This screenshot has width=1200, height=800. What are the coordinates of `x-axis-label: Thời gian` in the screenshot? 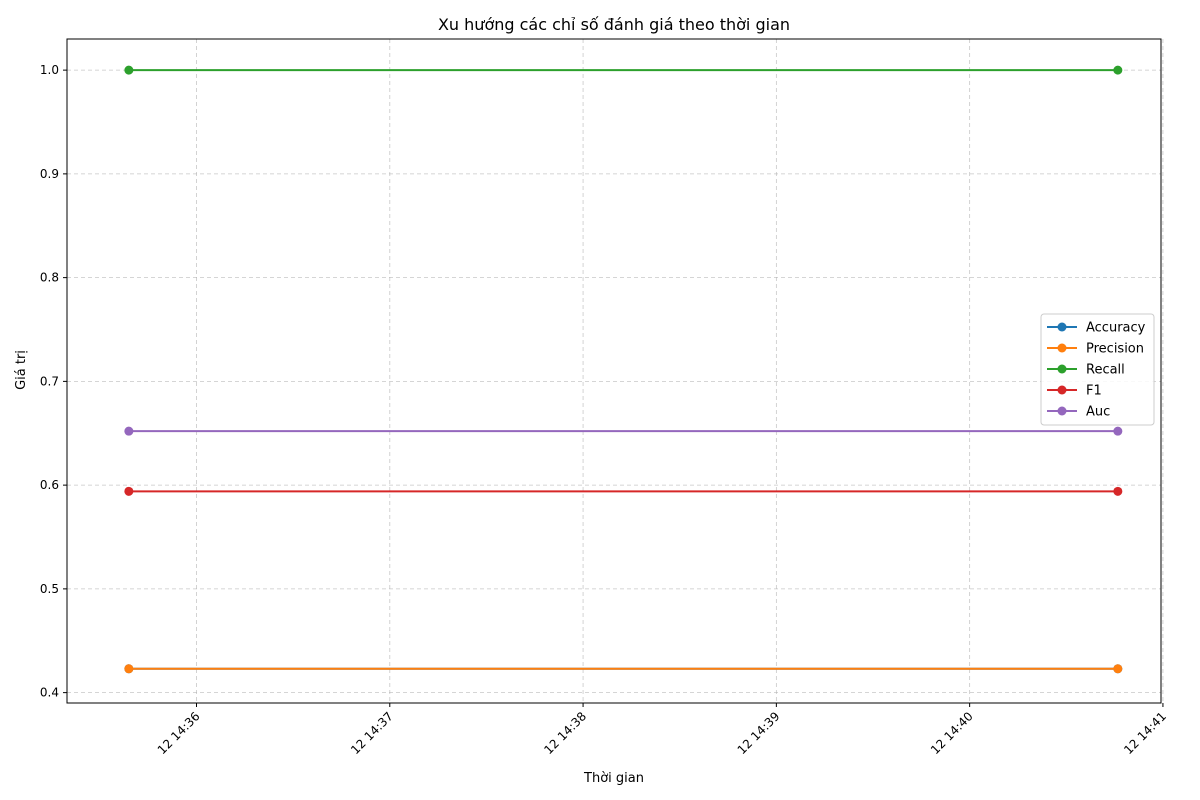 It's located at (613, 778).